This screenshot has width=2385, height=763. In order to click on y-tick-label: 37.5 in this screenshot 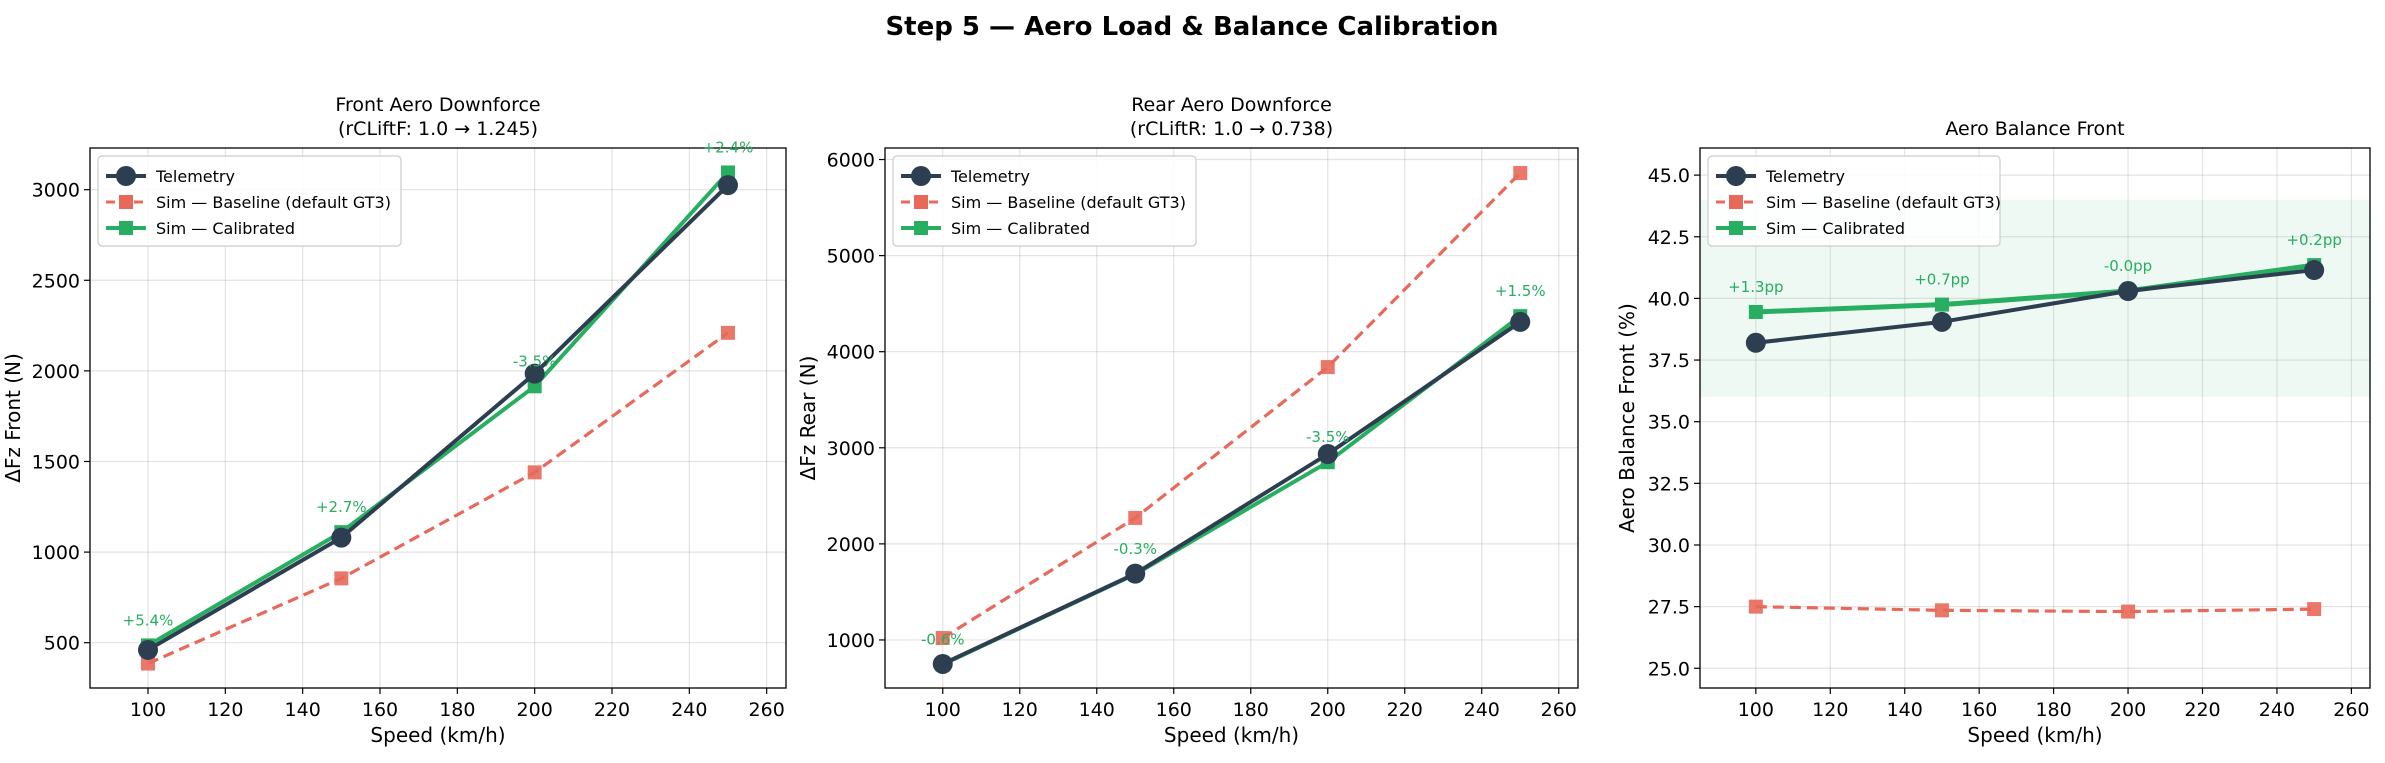, I will do `click(1669, 361)`.